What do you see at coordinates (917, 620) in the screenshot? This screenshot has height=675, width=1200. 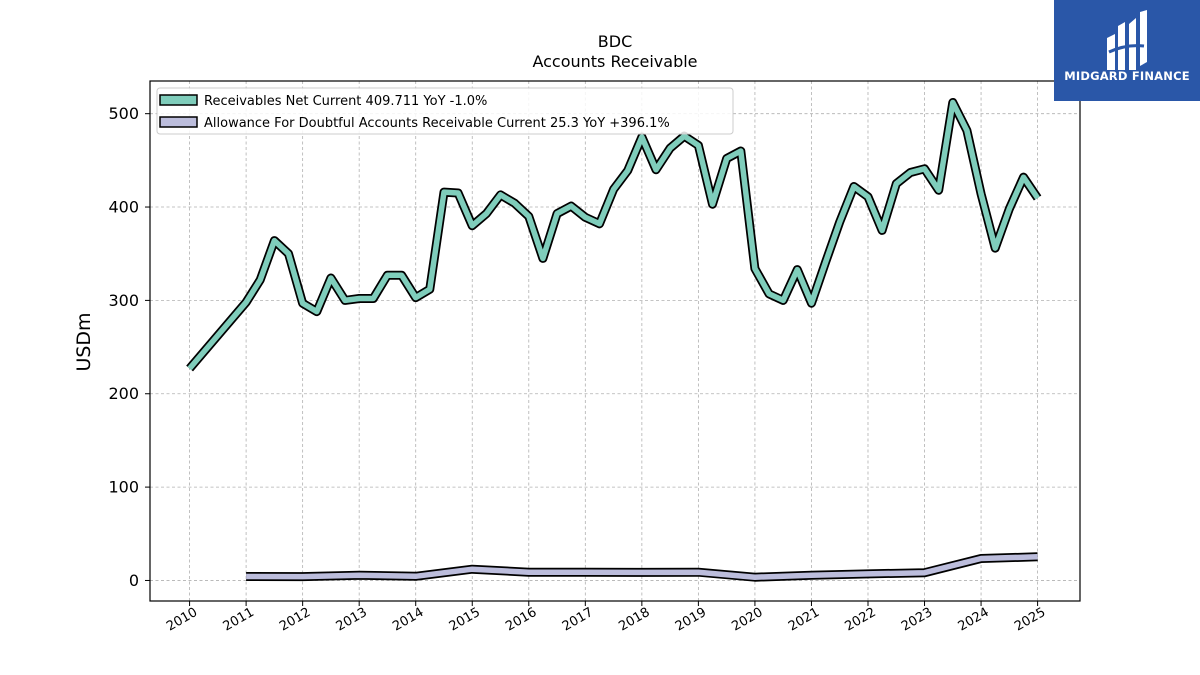 I see `x-tick-label: 2023` at bounding box center [917, 620].